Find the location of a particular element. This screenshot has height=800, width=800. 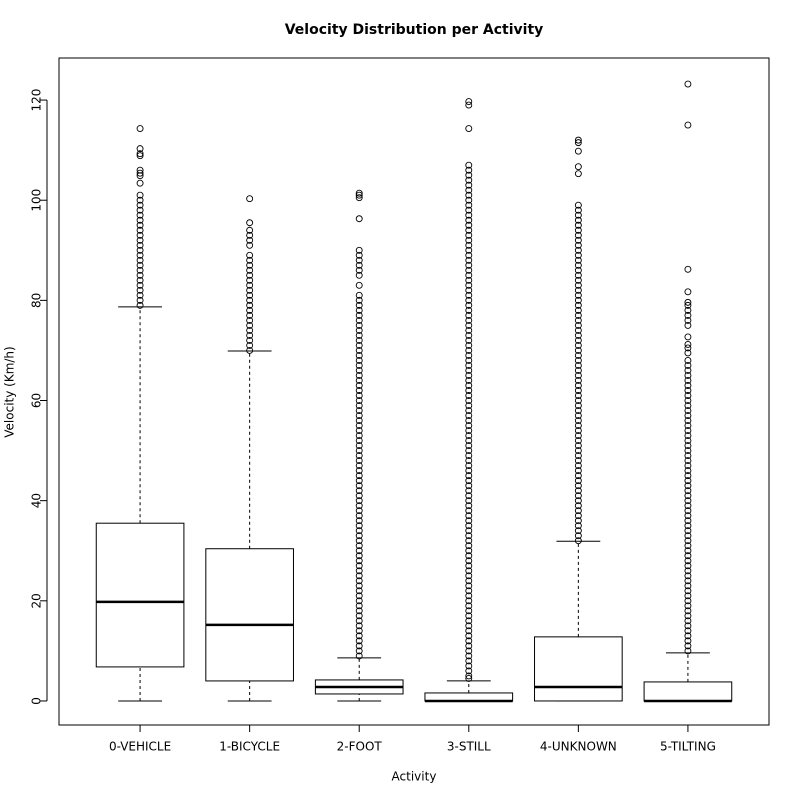

x-tick-label: 4-UNKNOWN is located at coordinates (578, 747).